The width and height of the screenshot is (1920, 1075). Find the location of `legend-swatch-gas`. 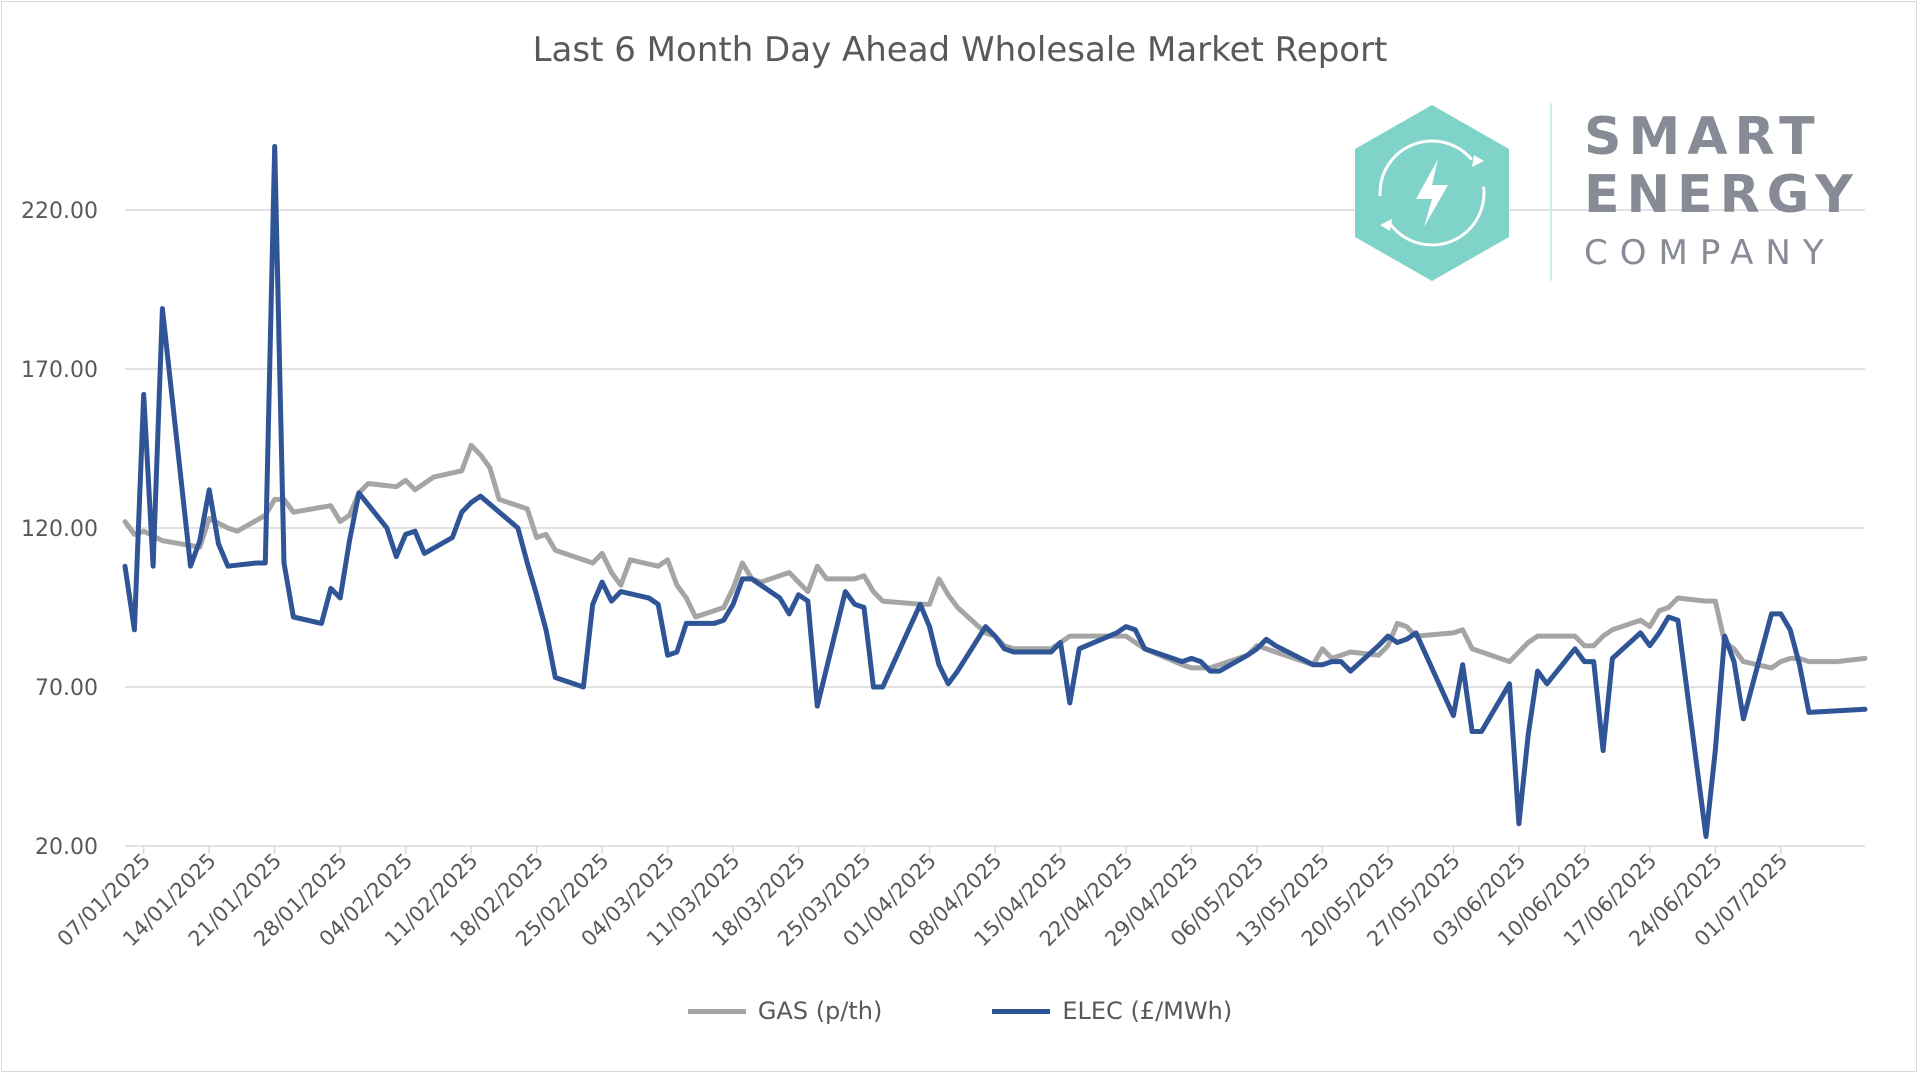

legend-swatch-gas is located at coordinates (716, 1011).